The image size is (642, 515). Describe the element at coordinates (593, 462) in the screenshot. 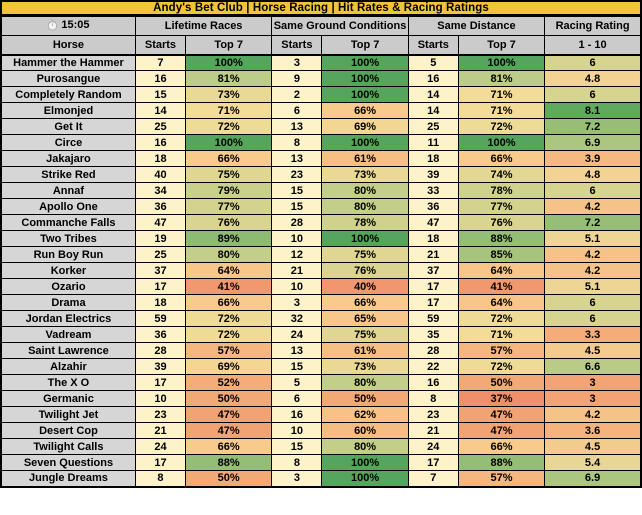

I see `rating-cell: 5.4` at that location.